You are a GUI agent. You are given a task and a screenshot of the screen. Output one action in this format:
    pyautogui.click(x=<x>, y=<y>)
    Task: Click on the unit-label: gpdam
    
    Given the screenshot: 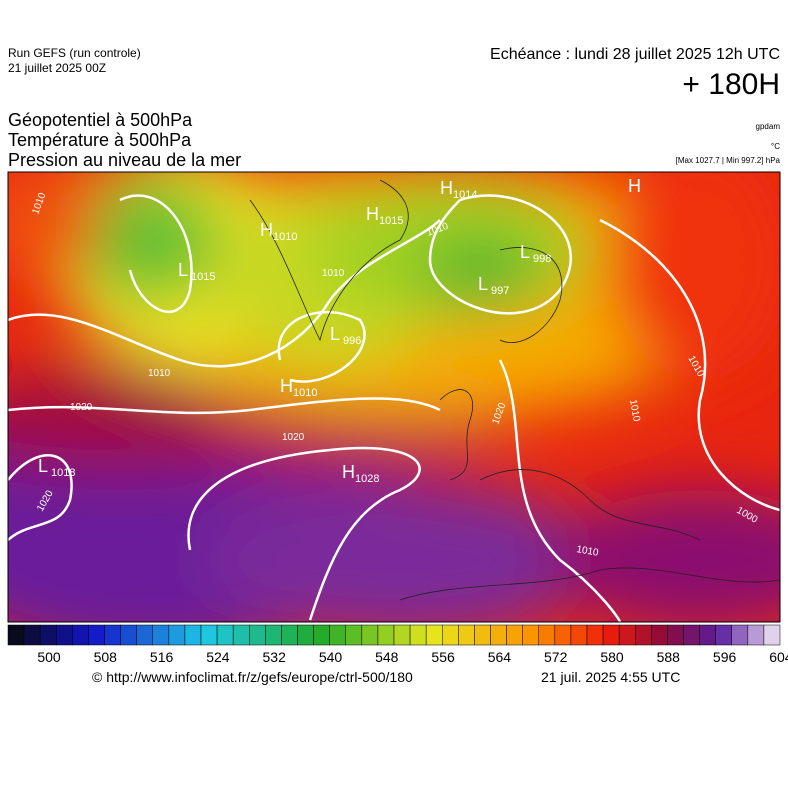 What is the action you would take?
    pyautogui.click(x=767, y=126)
    